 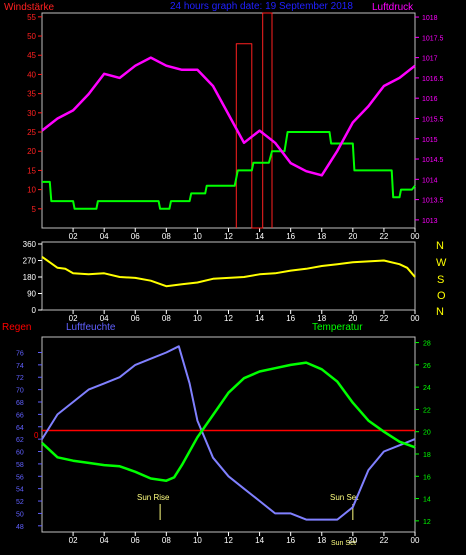 What do you see at coordinates (290, 540) in the screenshot?
I see `humidity-x-tick-label-16: 16` at bounding box center [290, 540].